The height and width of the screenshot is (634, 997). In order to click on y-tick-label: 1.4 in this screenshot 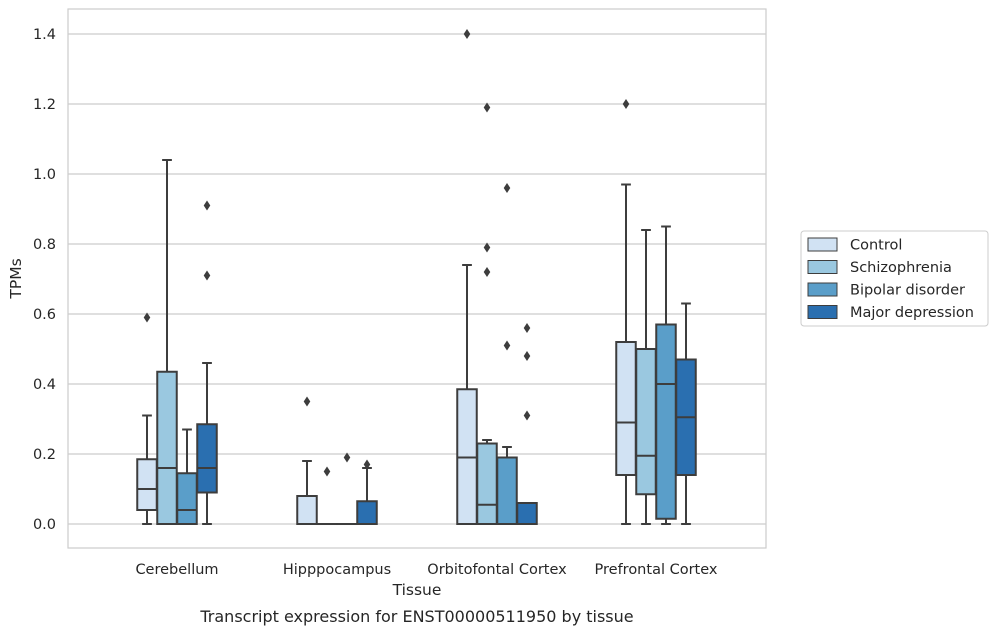, I will do `click(44, 35)`.